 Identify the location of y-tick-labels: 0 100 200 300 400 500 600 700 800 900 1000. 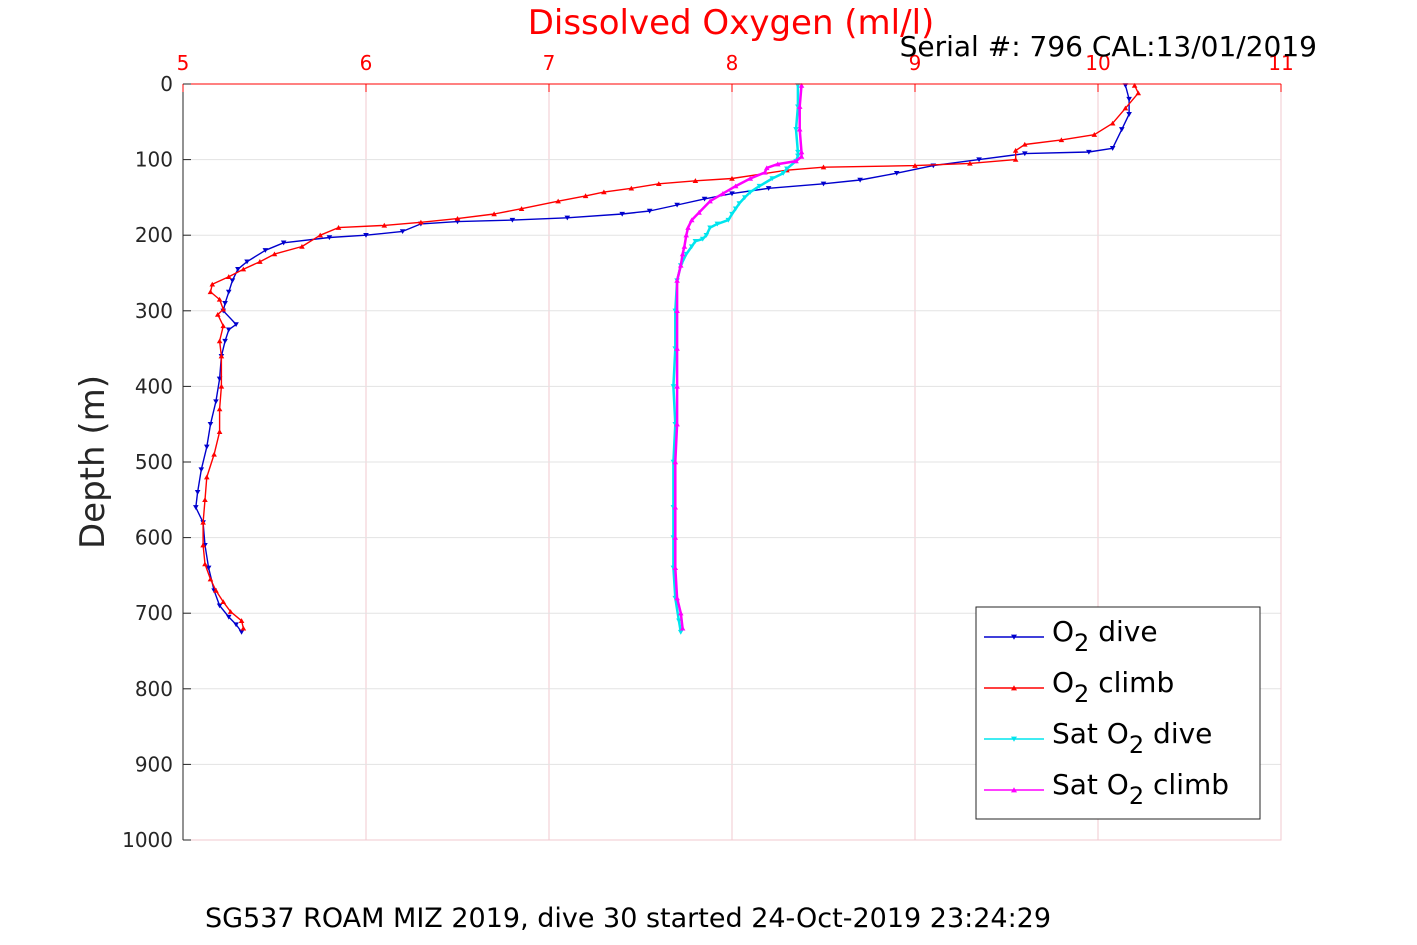
(156, 462).